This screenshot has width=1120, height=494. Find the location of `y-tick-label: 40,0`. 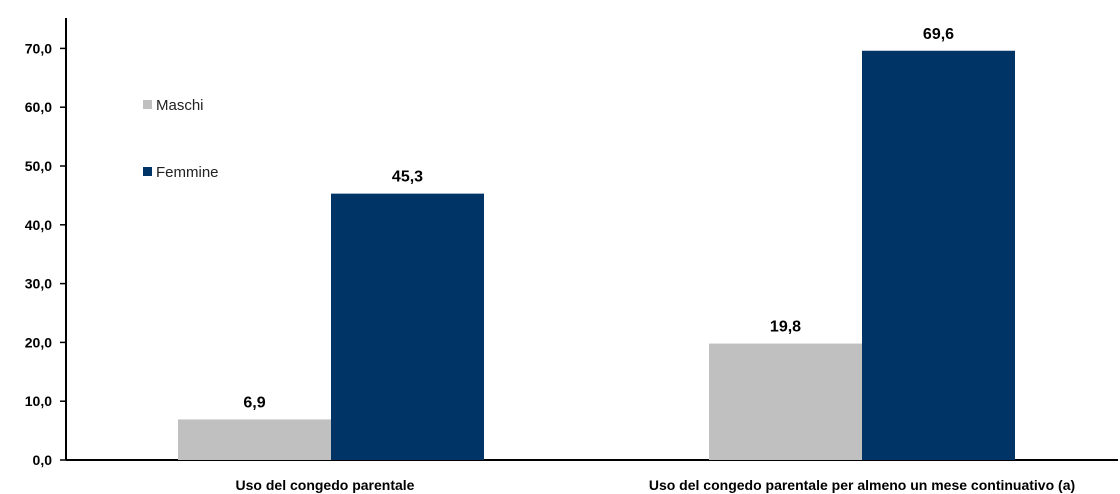

y-tick-label: 40,0 is located at coordinates (38, 225).